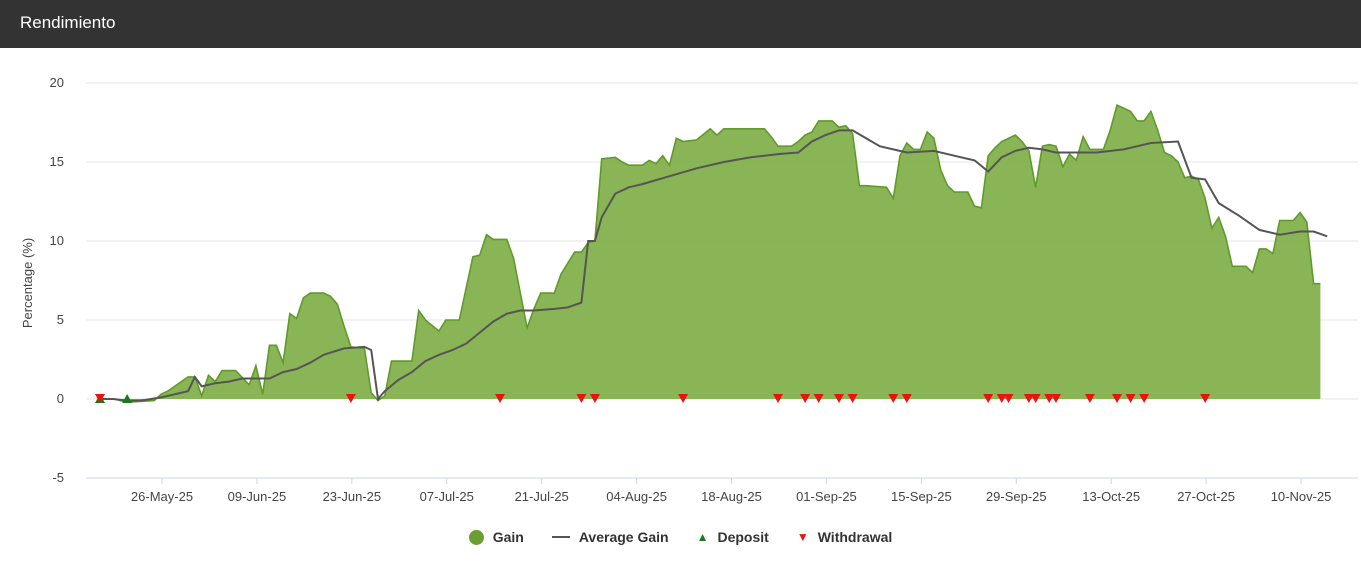 This screenshot has height=567, width=1361. Describe the element at coordinates (826, 496) in the screenshot. I see `x-tick-label: 01-Sep-25` at that location.